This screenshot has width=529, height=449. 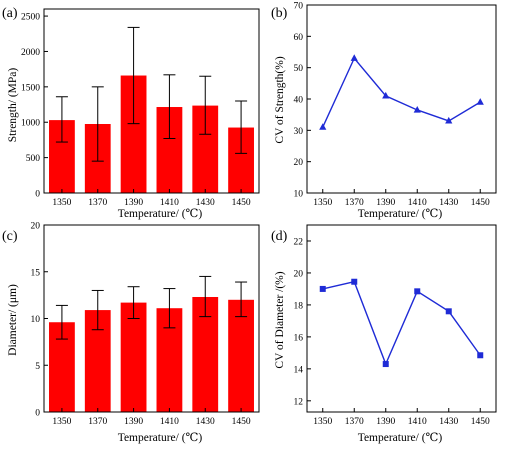 I want to click on y-tick-label: 70, so click(x=299, y=7).